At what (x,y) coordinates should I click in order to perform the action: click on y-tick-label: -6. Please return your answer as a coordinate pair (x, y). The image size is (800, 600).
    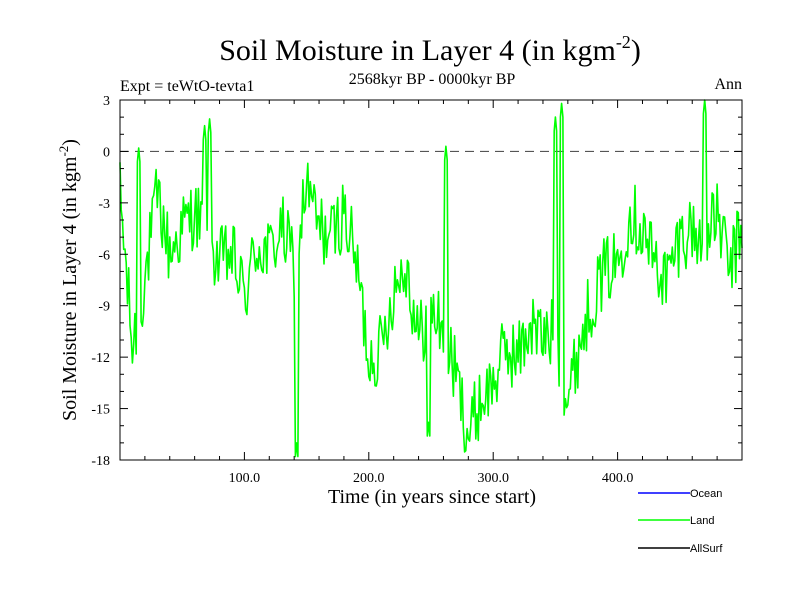
    Looking at the image, I should click on (104, 255).